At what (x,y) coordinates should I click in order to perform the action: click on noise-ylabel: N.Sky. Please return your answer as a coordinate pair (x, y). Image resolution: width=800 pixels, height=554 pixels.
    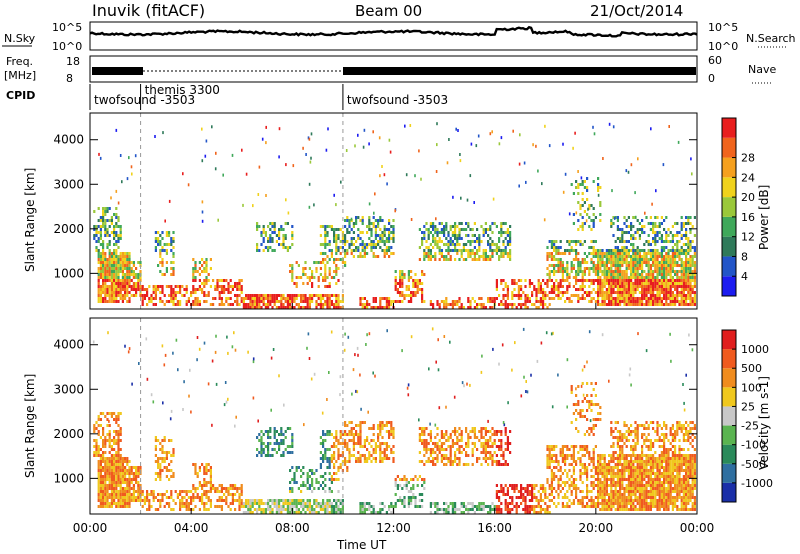
    Looking at the image, I should click on (20, 38).